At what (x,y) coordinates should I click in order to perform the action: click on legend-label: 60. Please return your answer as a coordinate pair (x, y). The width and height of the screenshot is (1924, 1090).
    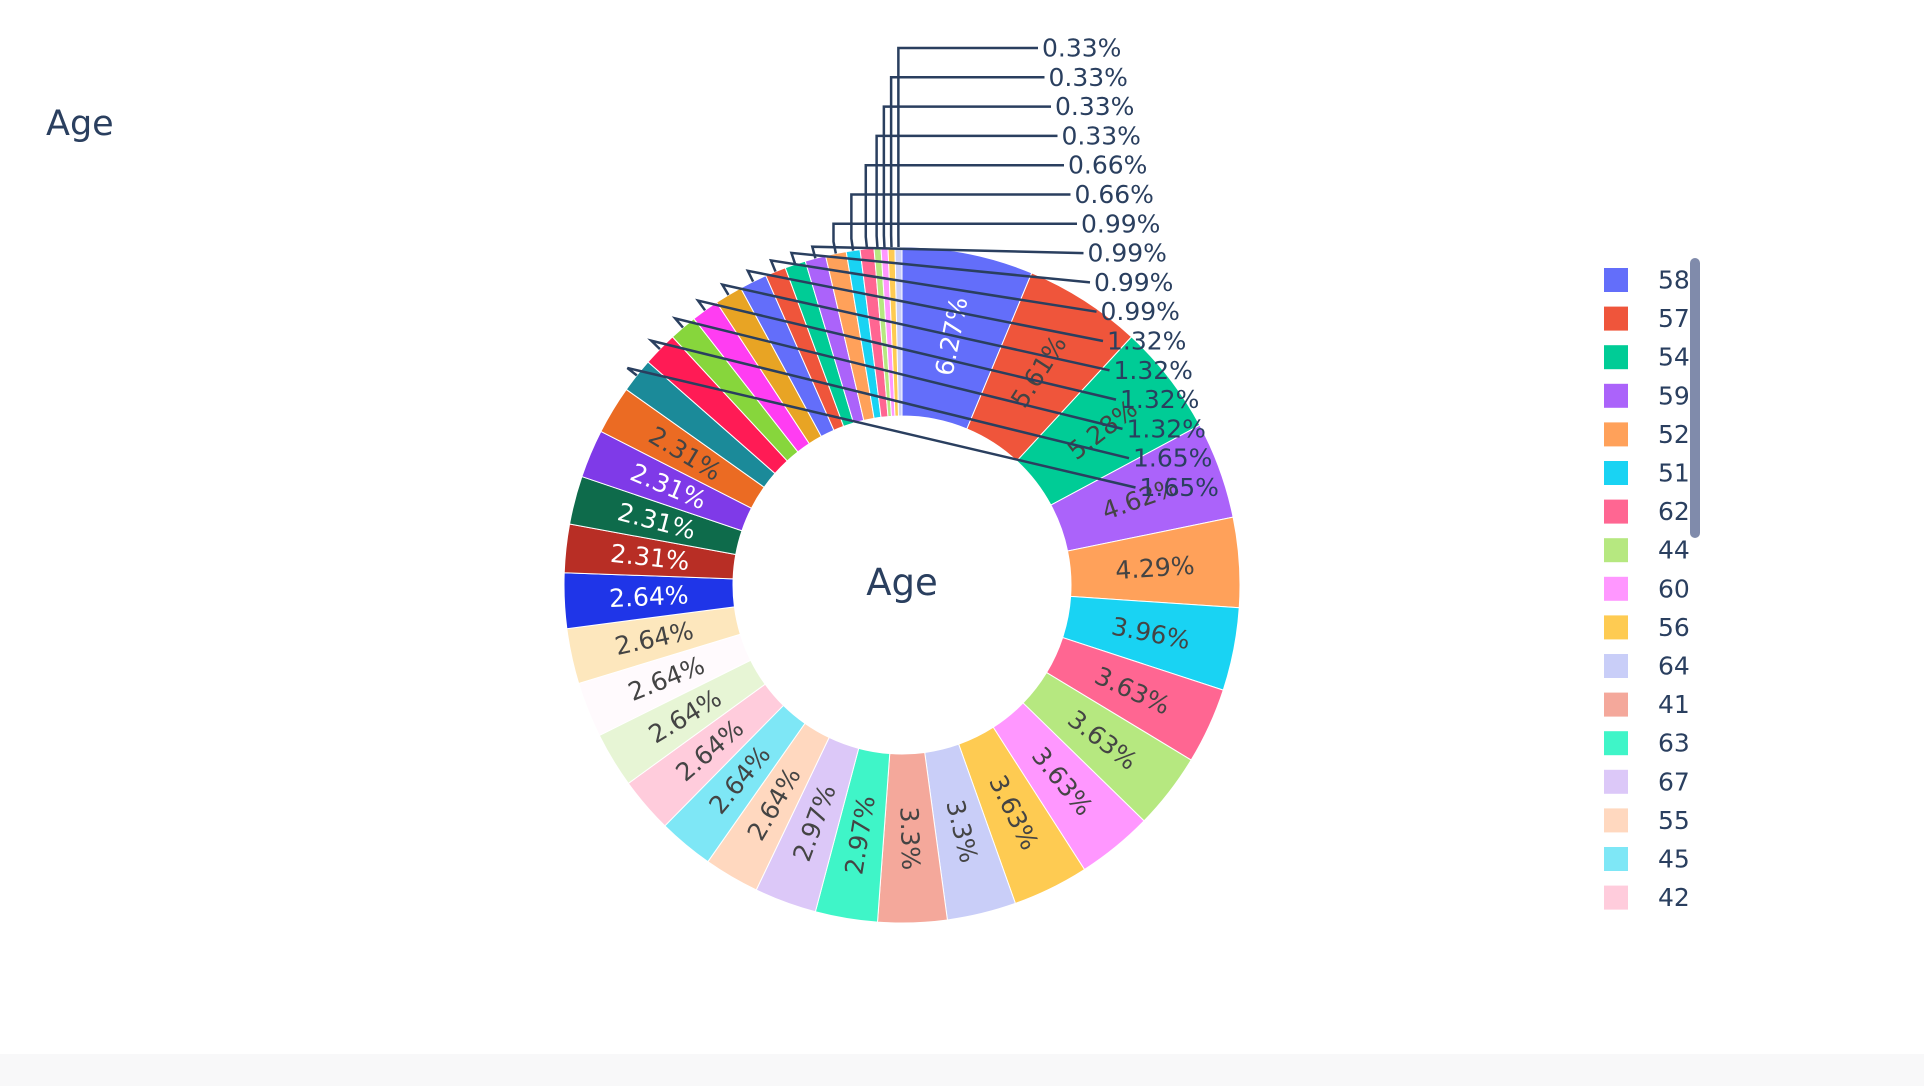
    Looking at the image, I should click on (1674, 588).